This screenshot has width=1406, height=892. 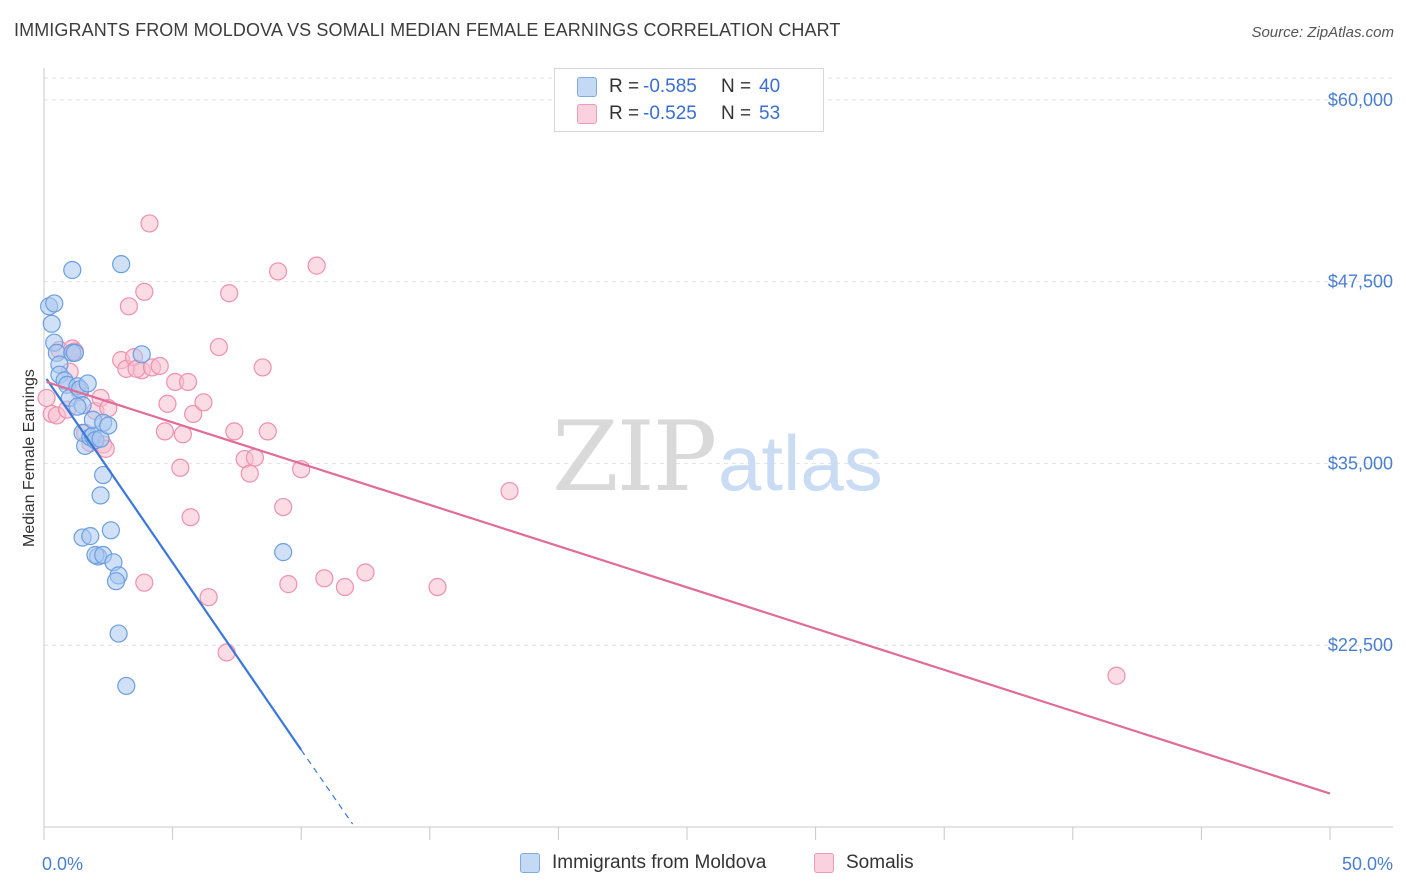 What do you see at coordinates (800, 463) in the screenshot?
I see `watermark-atlas: atlas` at bounding box center [800, 463].